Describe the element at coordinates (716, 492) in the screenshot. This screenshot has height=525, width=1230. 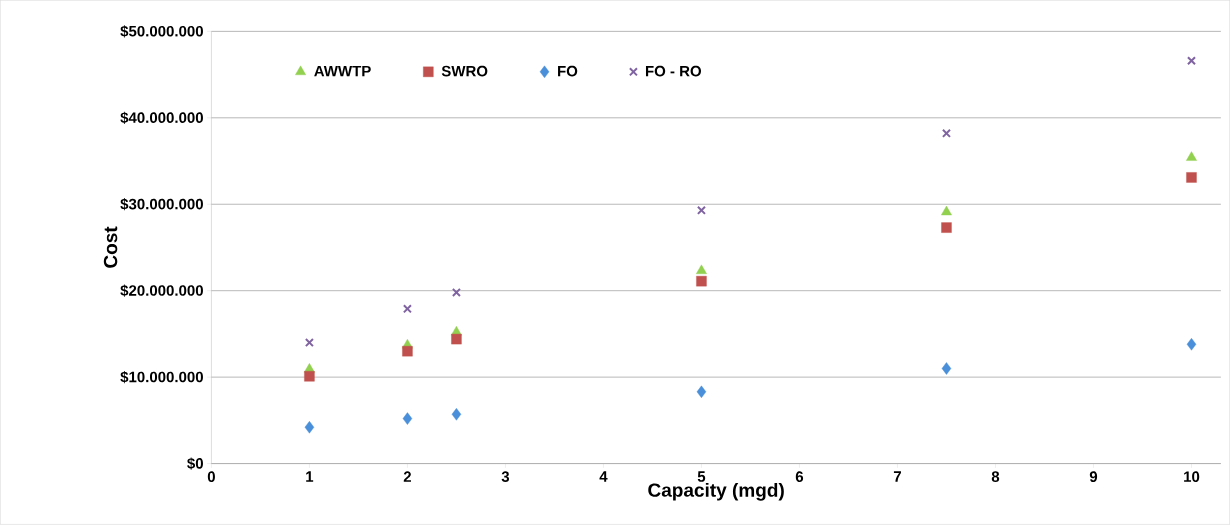
I see `x-axis-title: Capacity (mgd)` at that location.